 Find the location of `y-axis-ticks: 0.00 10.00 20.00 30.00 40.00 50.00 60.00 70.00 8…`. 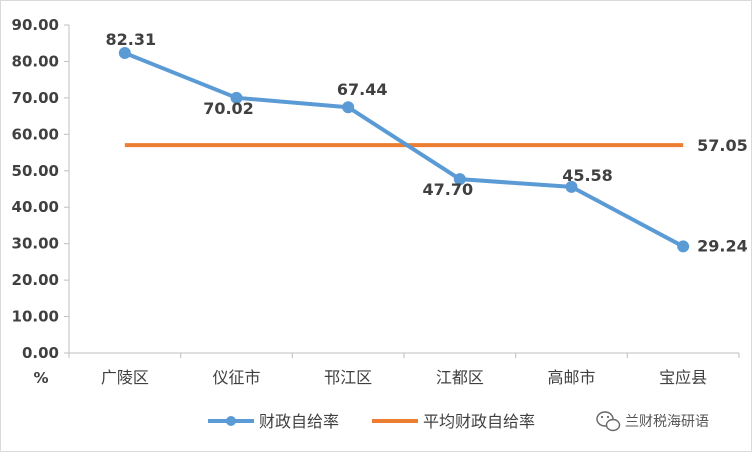

y-axis-ticks: 0.00 10.00 20.00 30.00 40.00 50.00 60.00 70.00 8… is located at coordinates (40, 189).